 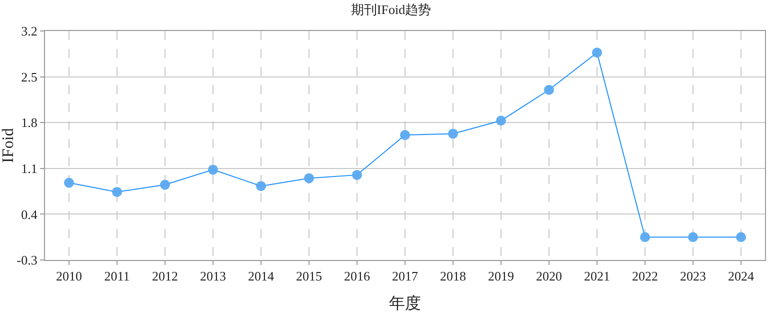 What do you see at coordinates (549, 276) in the screenshot?
I see `x-tick-label: 2020` at bounding box center [549, 276].